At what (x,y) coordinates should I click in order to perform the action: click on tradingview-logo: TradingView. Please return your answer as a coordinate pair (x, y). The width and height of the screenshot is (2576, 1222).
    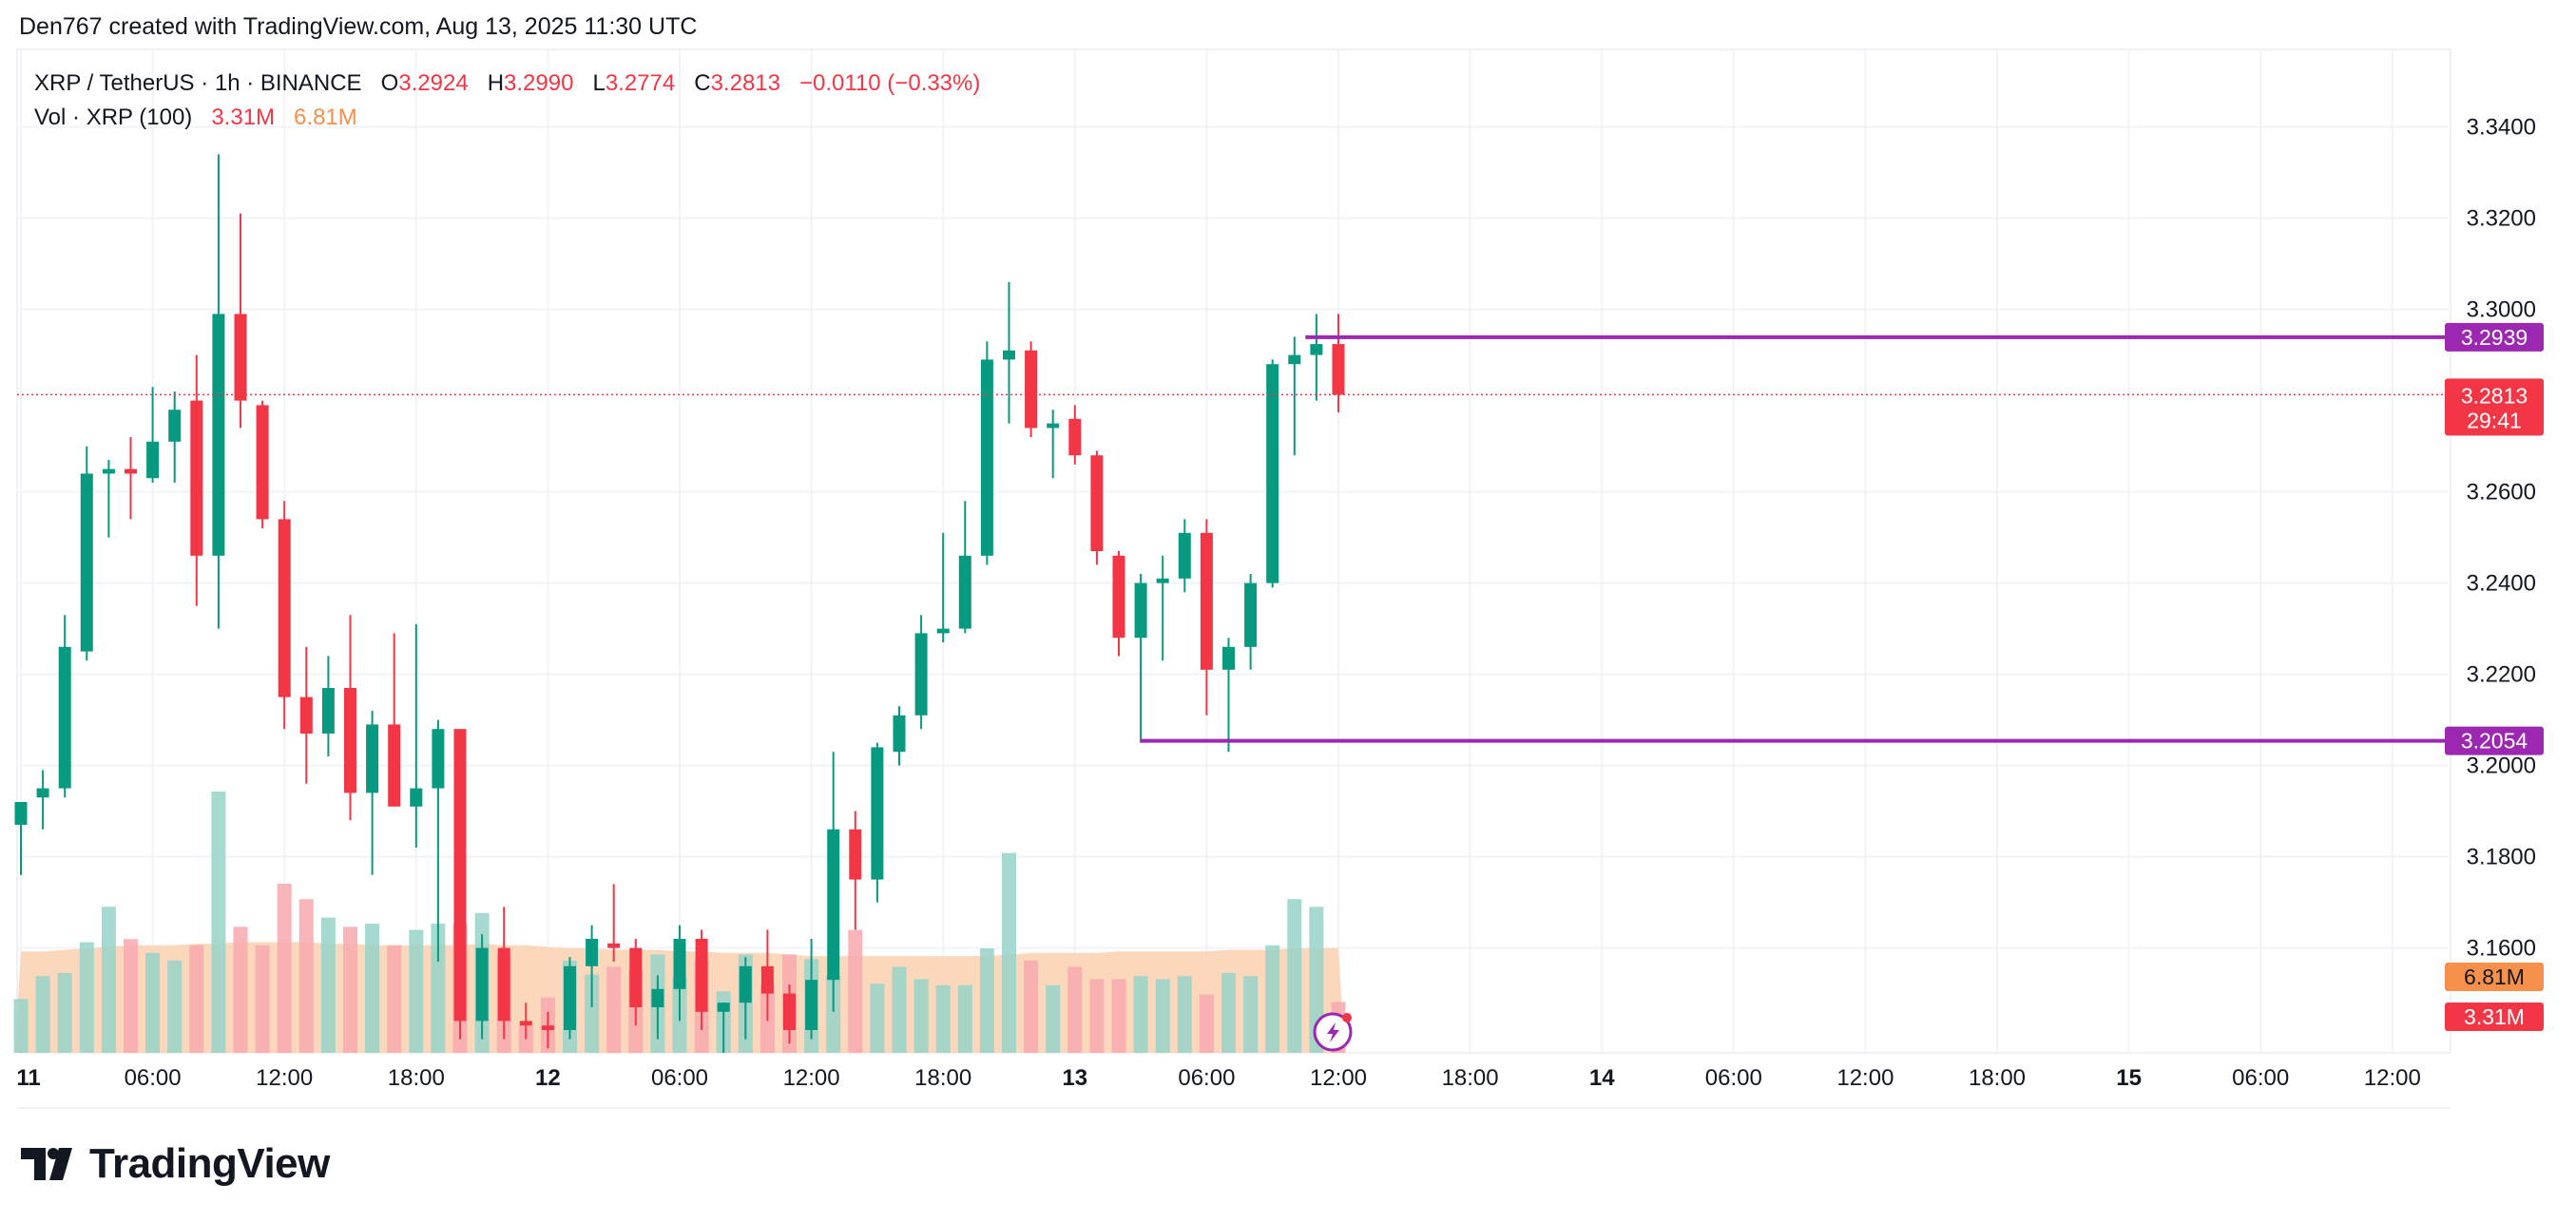
    Looking at the image, I should click on (176, 1164).